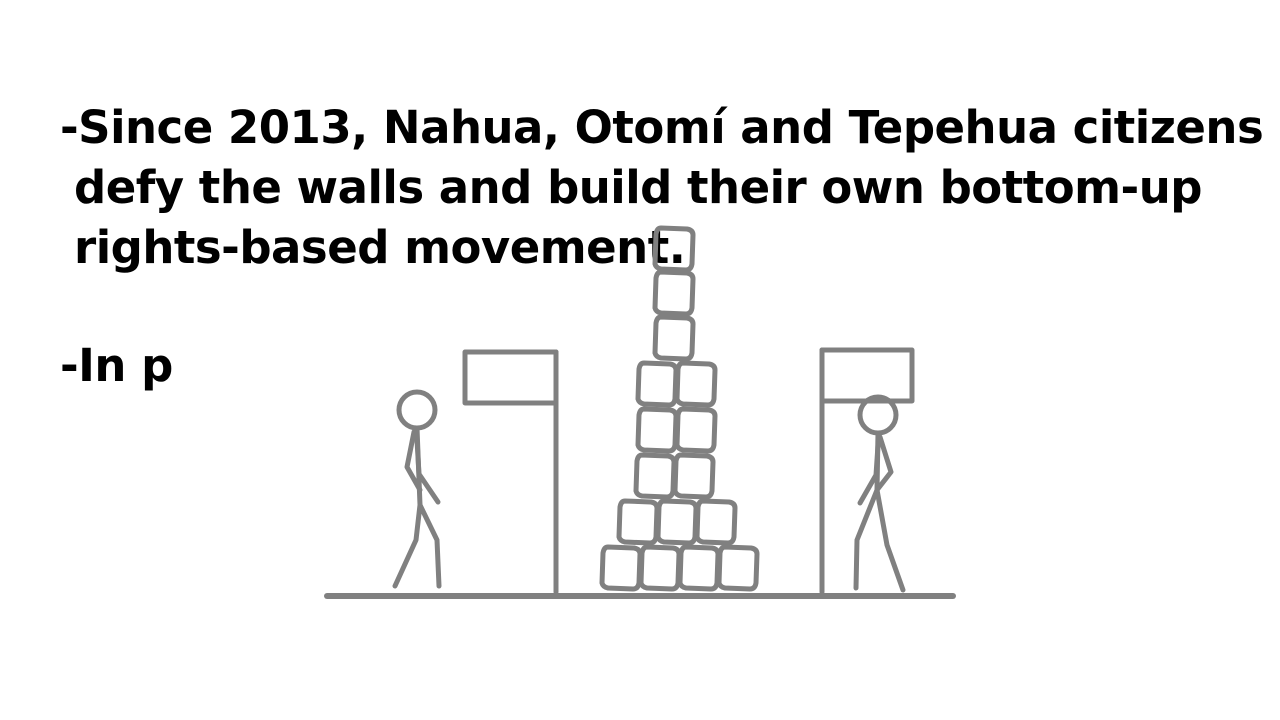  Describe the element at coordinates (417, 489) in the screenshot. I see `stick-figure-left` at that location.